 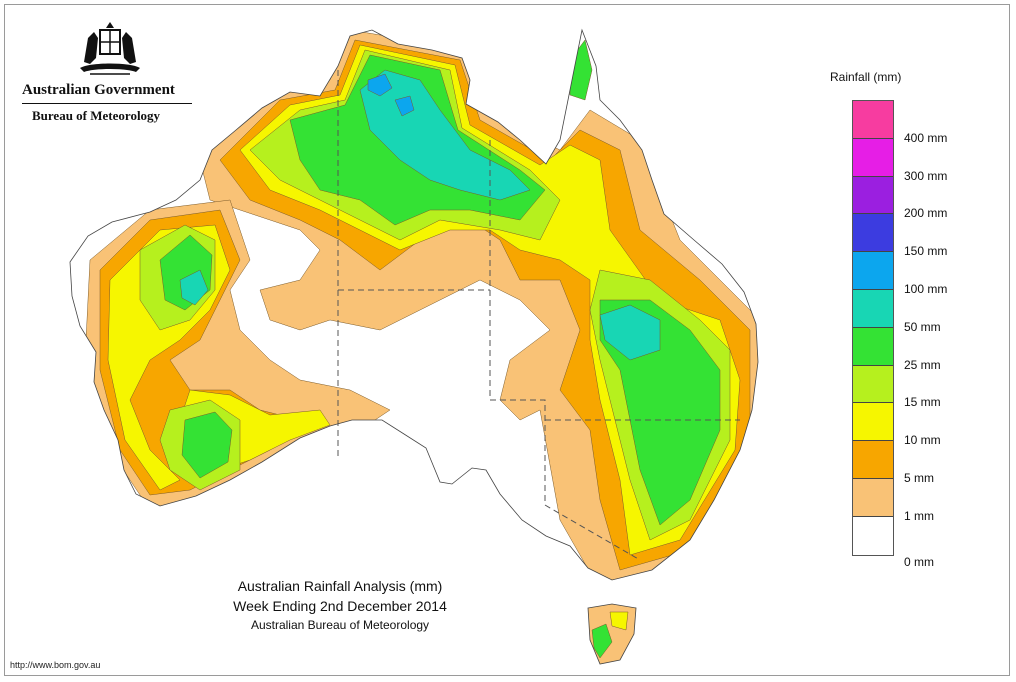 I want to click on rain-zone-25mm-south, so click(x=207, y=445).